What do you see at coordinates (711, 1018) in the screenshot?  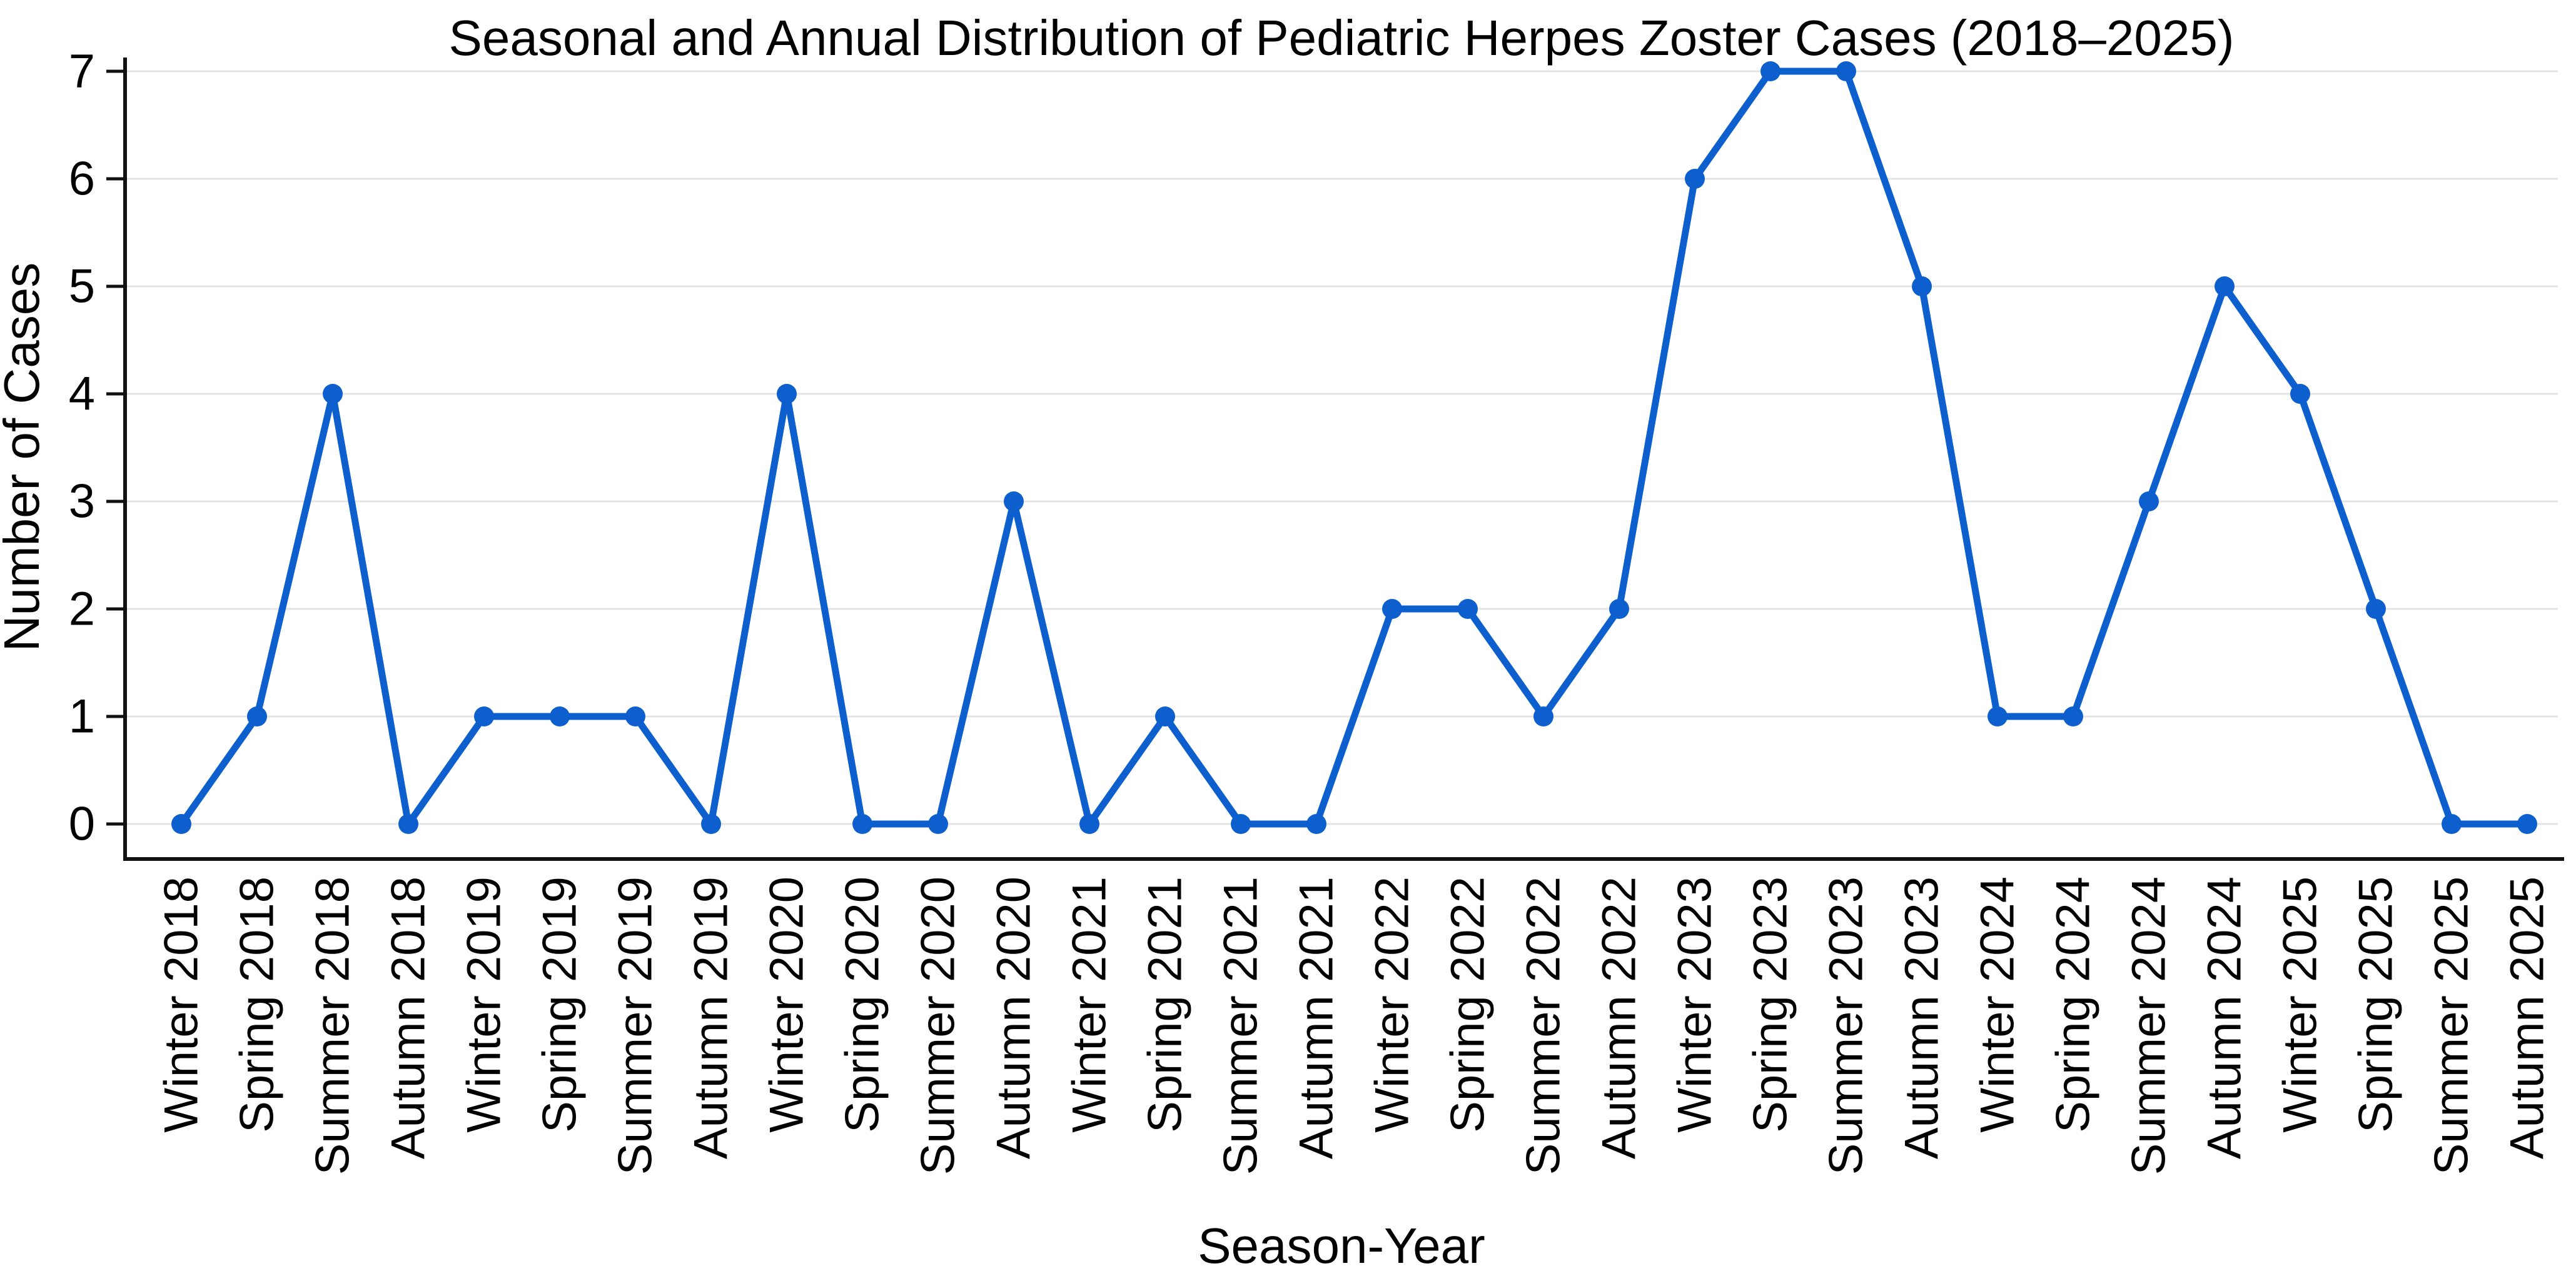 I see `x-tick-label: Autumn 2019` at bounding box center [711, 1018].